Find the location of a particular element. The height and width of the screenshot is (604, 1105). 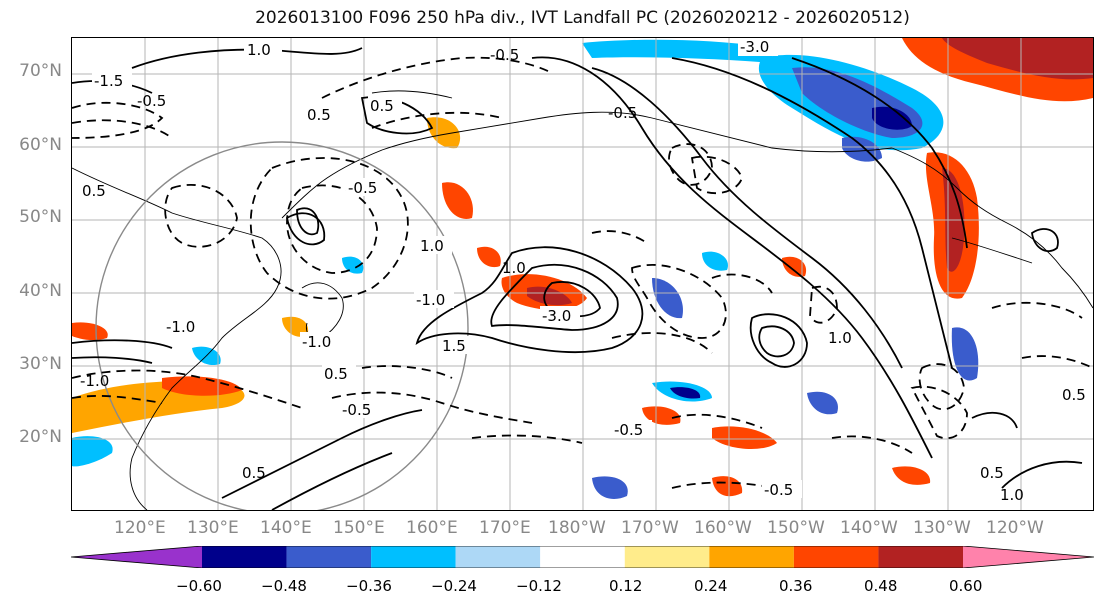

colorbar-tick: 0.60 is located at coordinates (966, 586).